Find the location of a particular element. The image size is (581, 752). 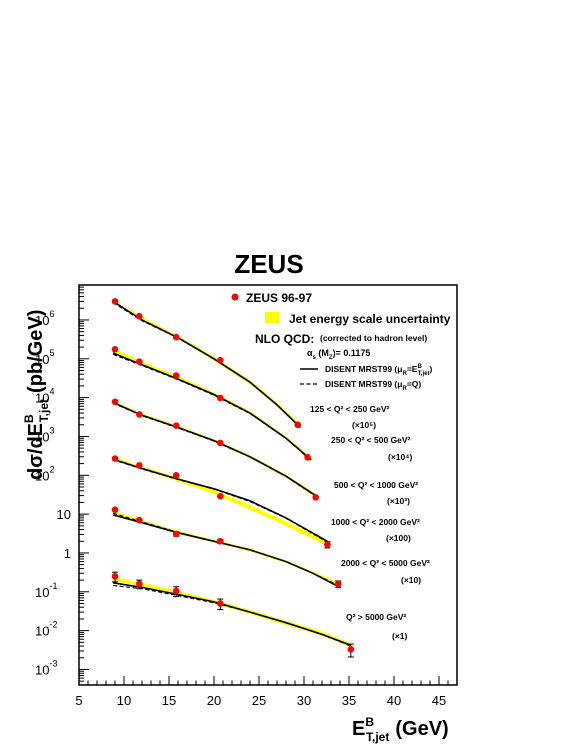

x-tick-label: 40 is located at coordinates (394, 700).